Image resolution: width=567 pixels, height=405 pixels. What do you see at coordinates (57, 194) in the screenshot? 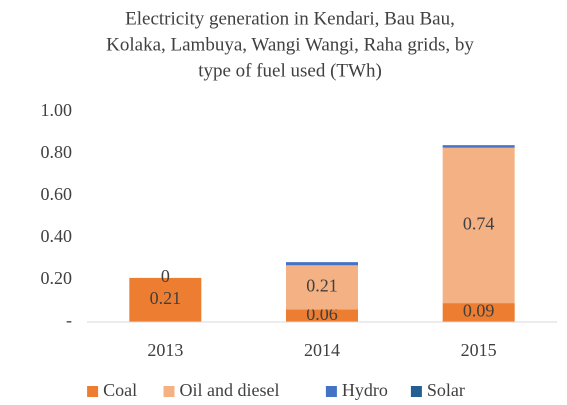
I see `y-tick-label: 0.60` at bounding box center [57, 194].